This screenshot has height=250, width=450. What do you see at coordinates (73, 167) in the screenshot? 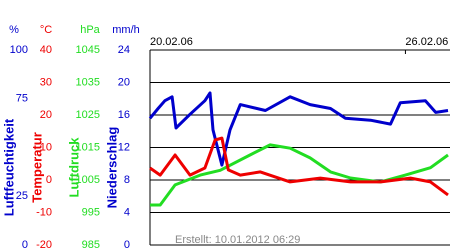
I see `axis-title: Luftdruck` at bounding box center [73, 167].